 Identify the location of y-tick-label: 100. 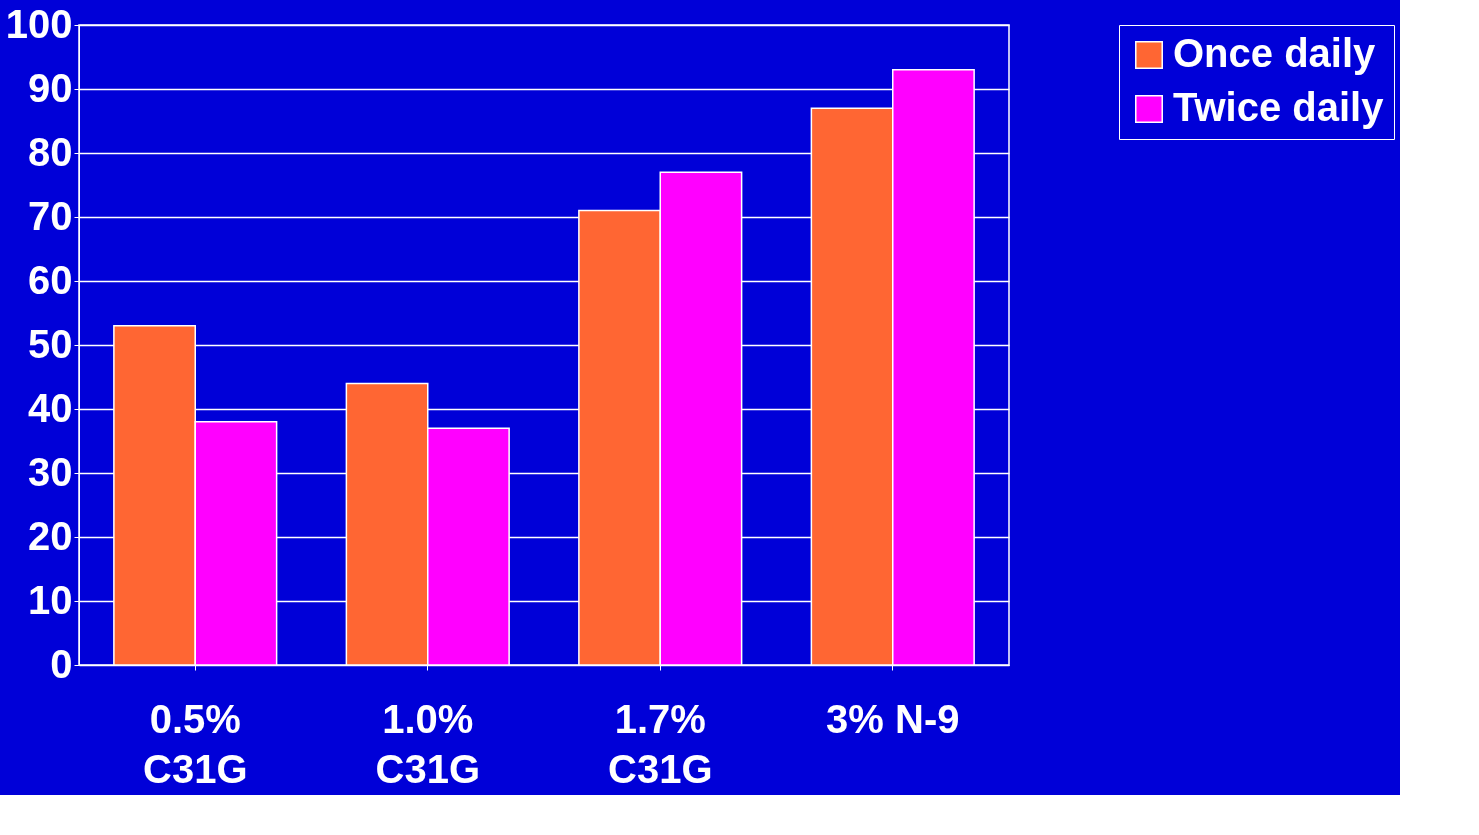
(39, 23).